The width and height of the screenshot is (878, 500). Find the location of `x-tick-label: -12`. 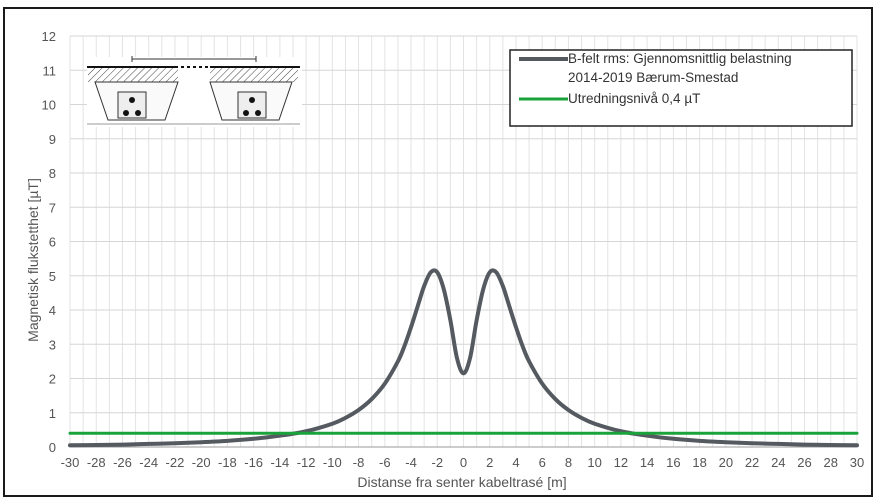

x-tick-label: -12 is located at coordinates (306, 462).